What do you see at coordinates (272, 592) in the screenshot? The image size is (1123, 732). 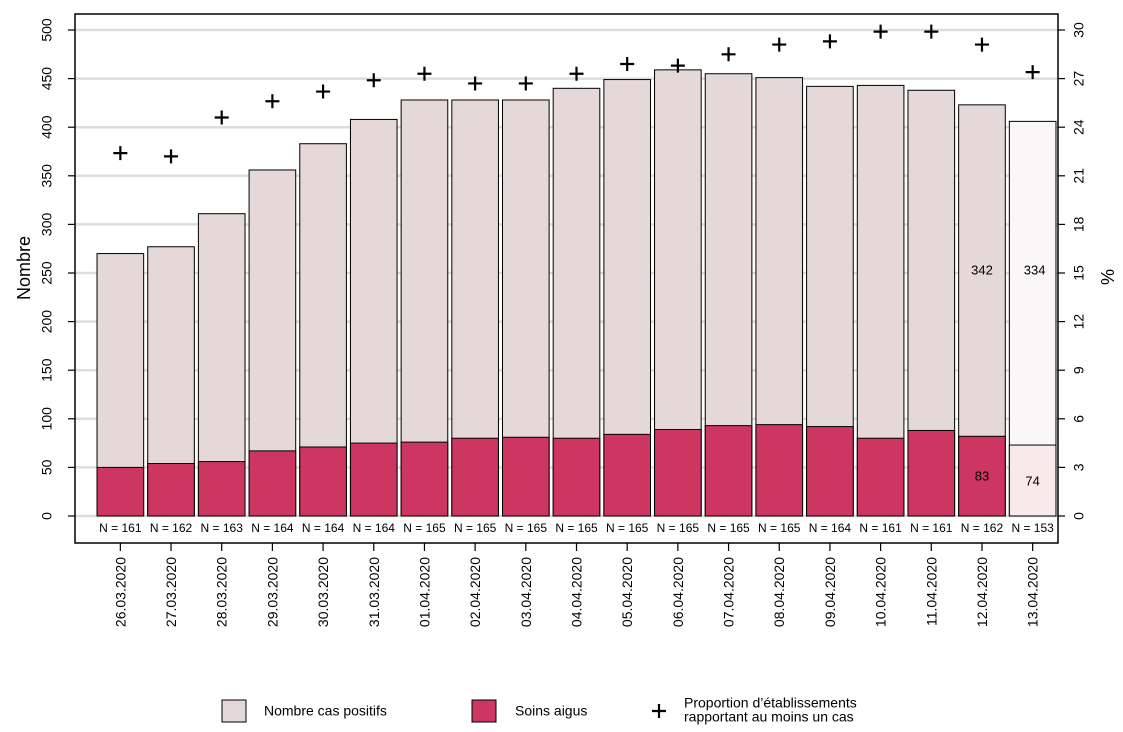 I see `x-tick-label-3: 29.03.2020` at bounding box center [272, 592].